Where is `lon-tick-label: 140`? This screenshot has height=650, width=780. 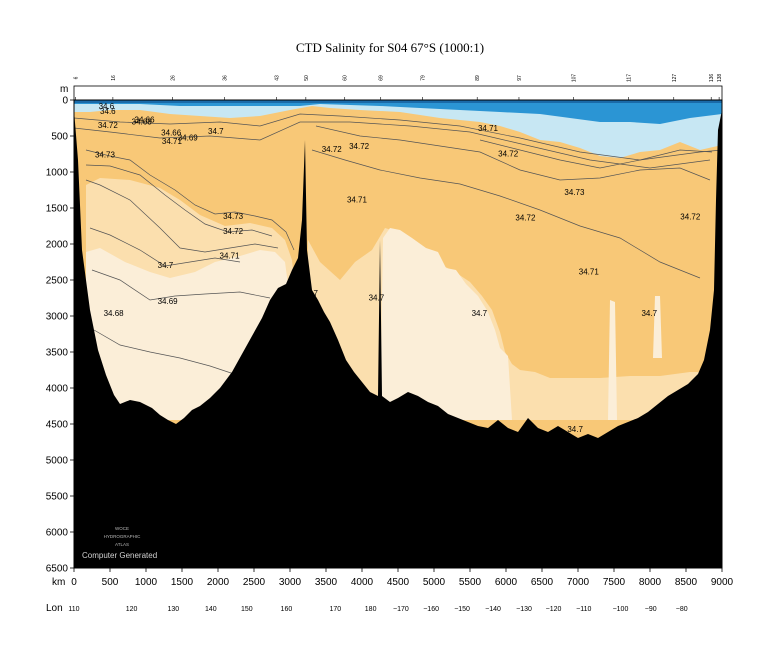 lon-tick-label: 140 is located at coordinates (211, 609).